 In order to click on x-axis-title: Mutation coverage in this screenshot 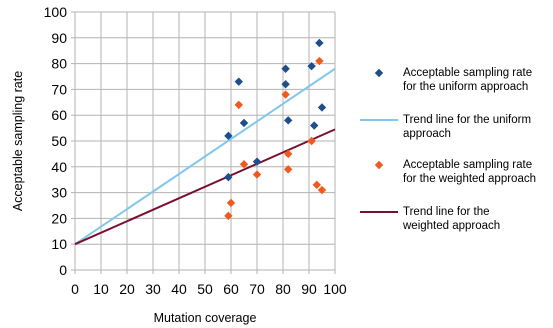, I will do `click(205, 318)`.